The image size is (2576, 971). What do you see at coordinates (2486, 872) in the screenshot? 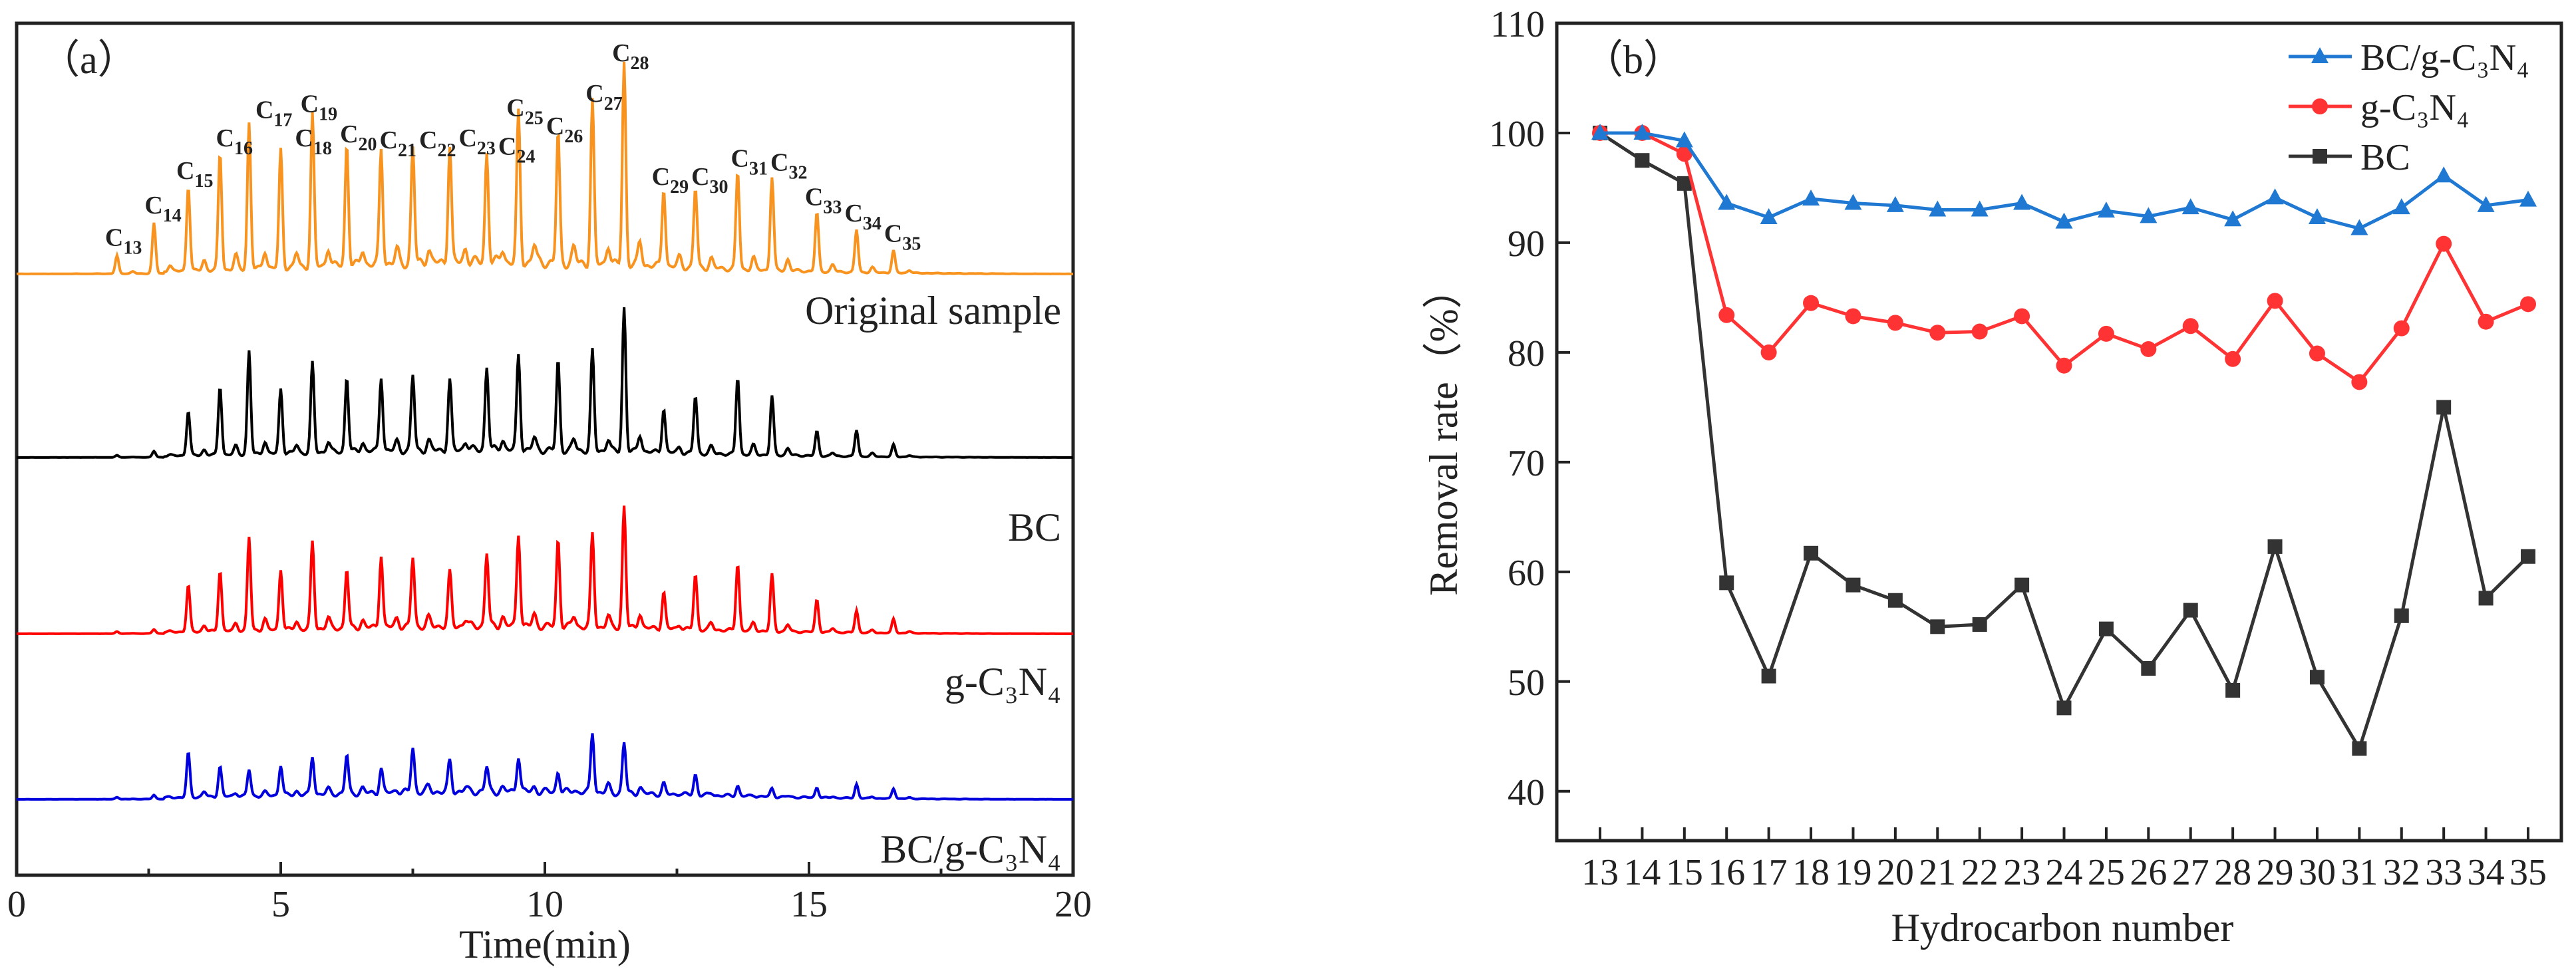
I see `x-tick-label-b: 34` at bounding box center [2486, 872].